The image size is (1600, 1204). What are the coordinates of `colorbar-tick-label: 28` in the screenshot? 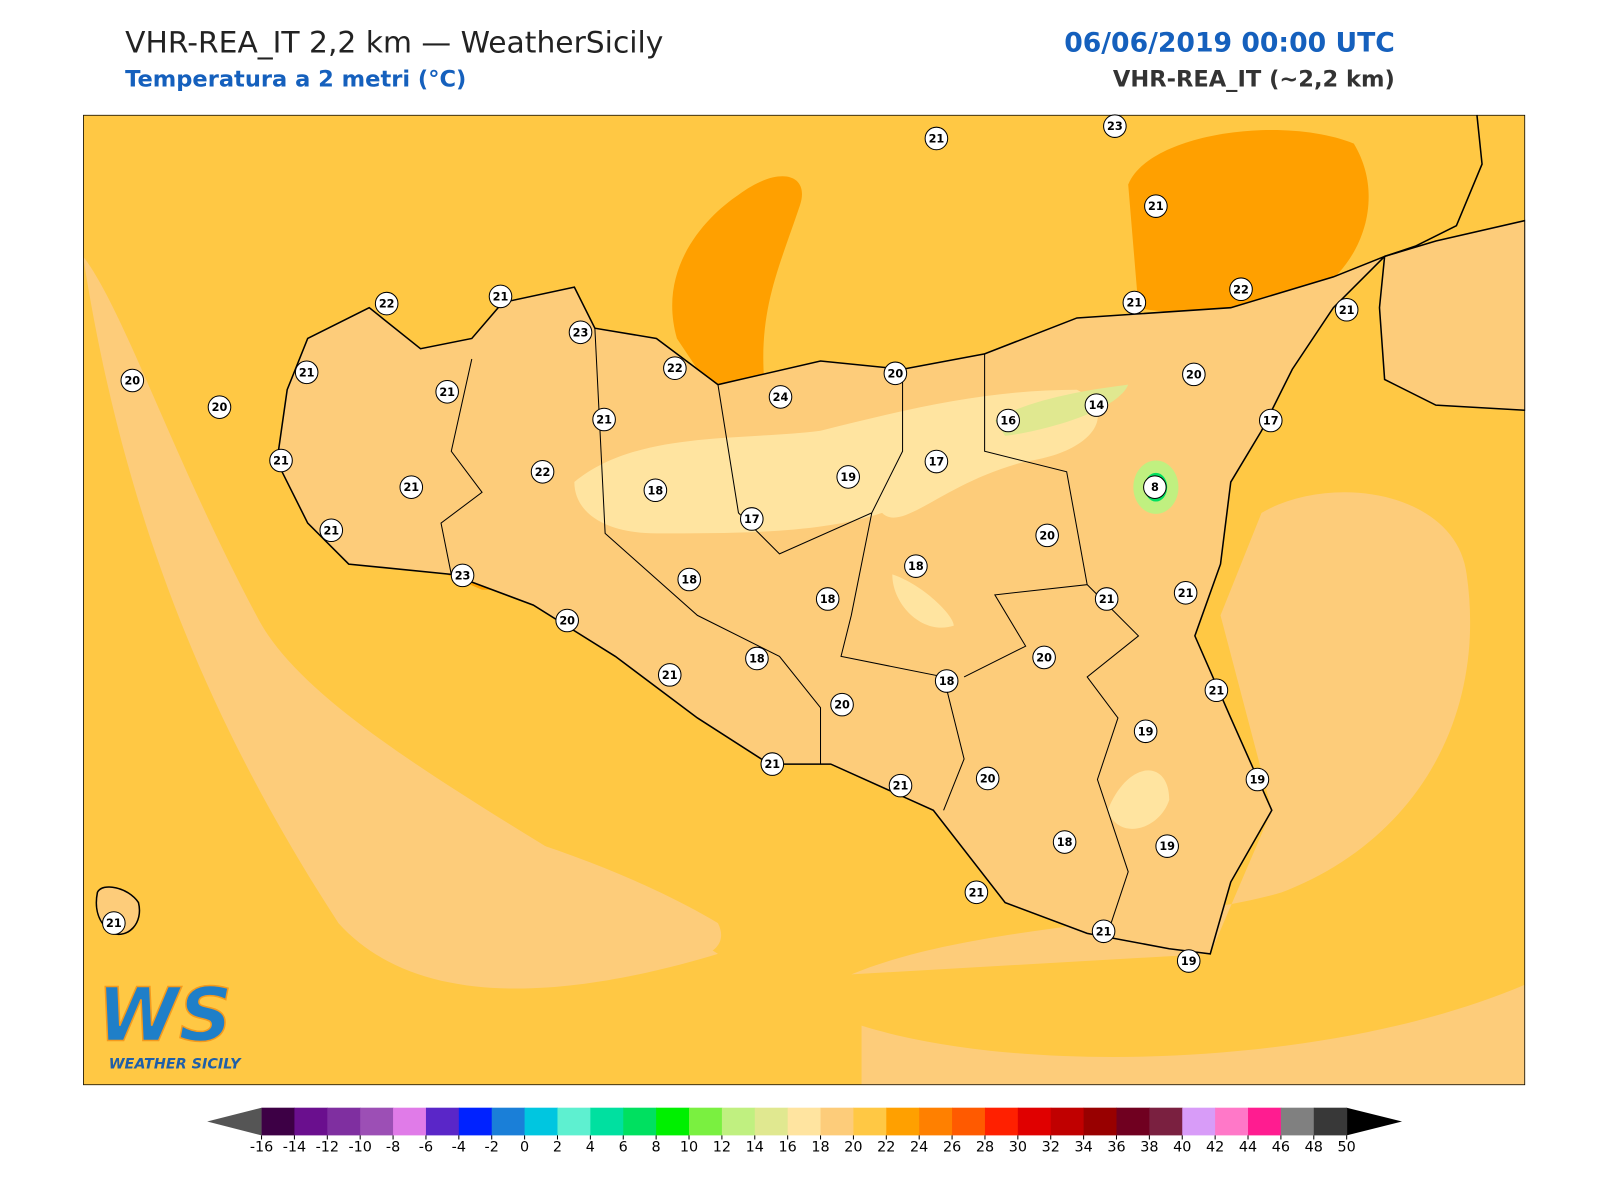 It's located at (985, 1148).